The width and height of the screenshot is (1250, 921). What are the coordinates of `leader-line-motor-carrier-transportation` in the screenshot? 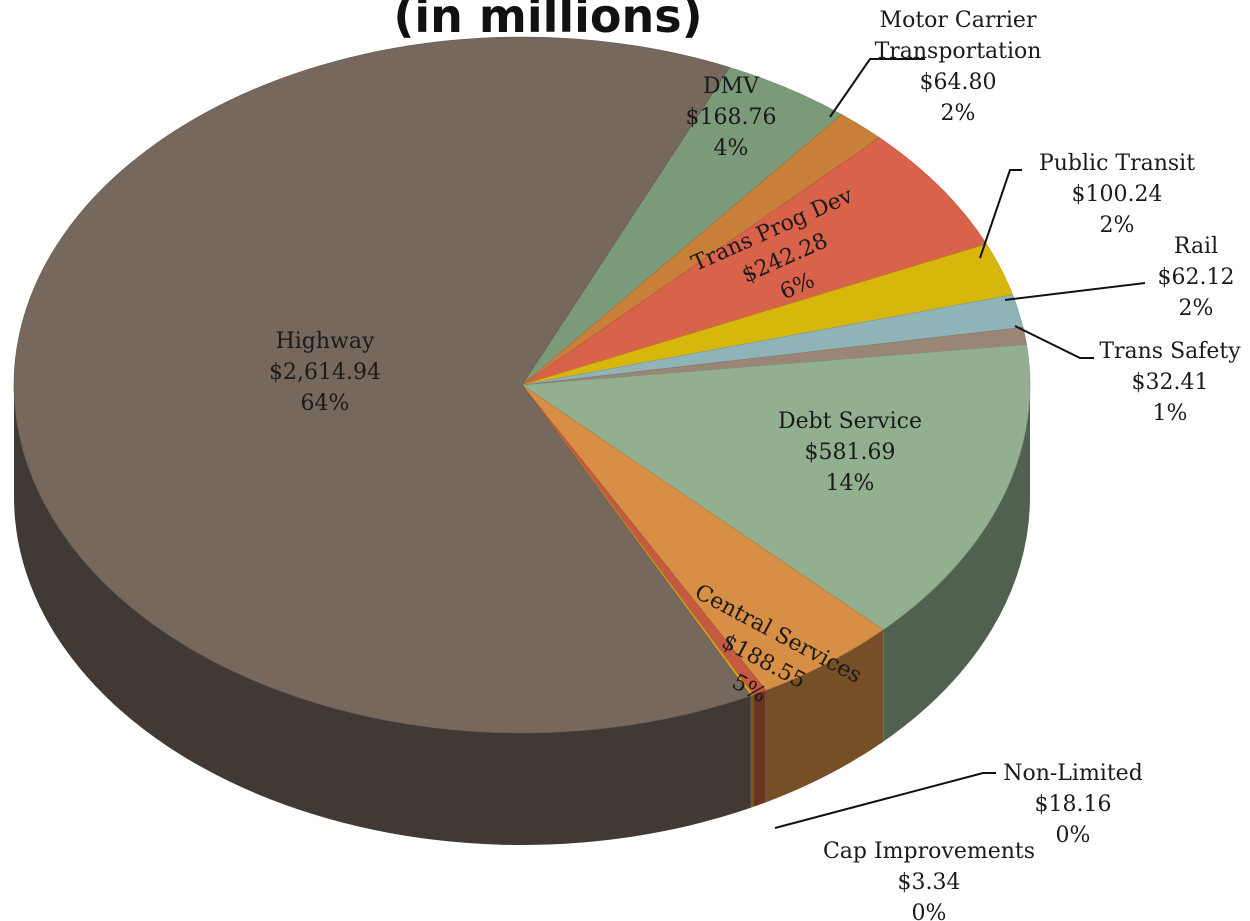 It's located at (877, 88).